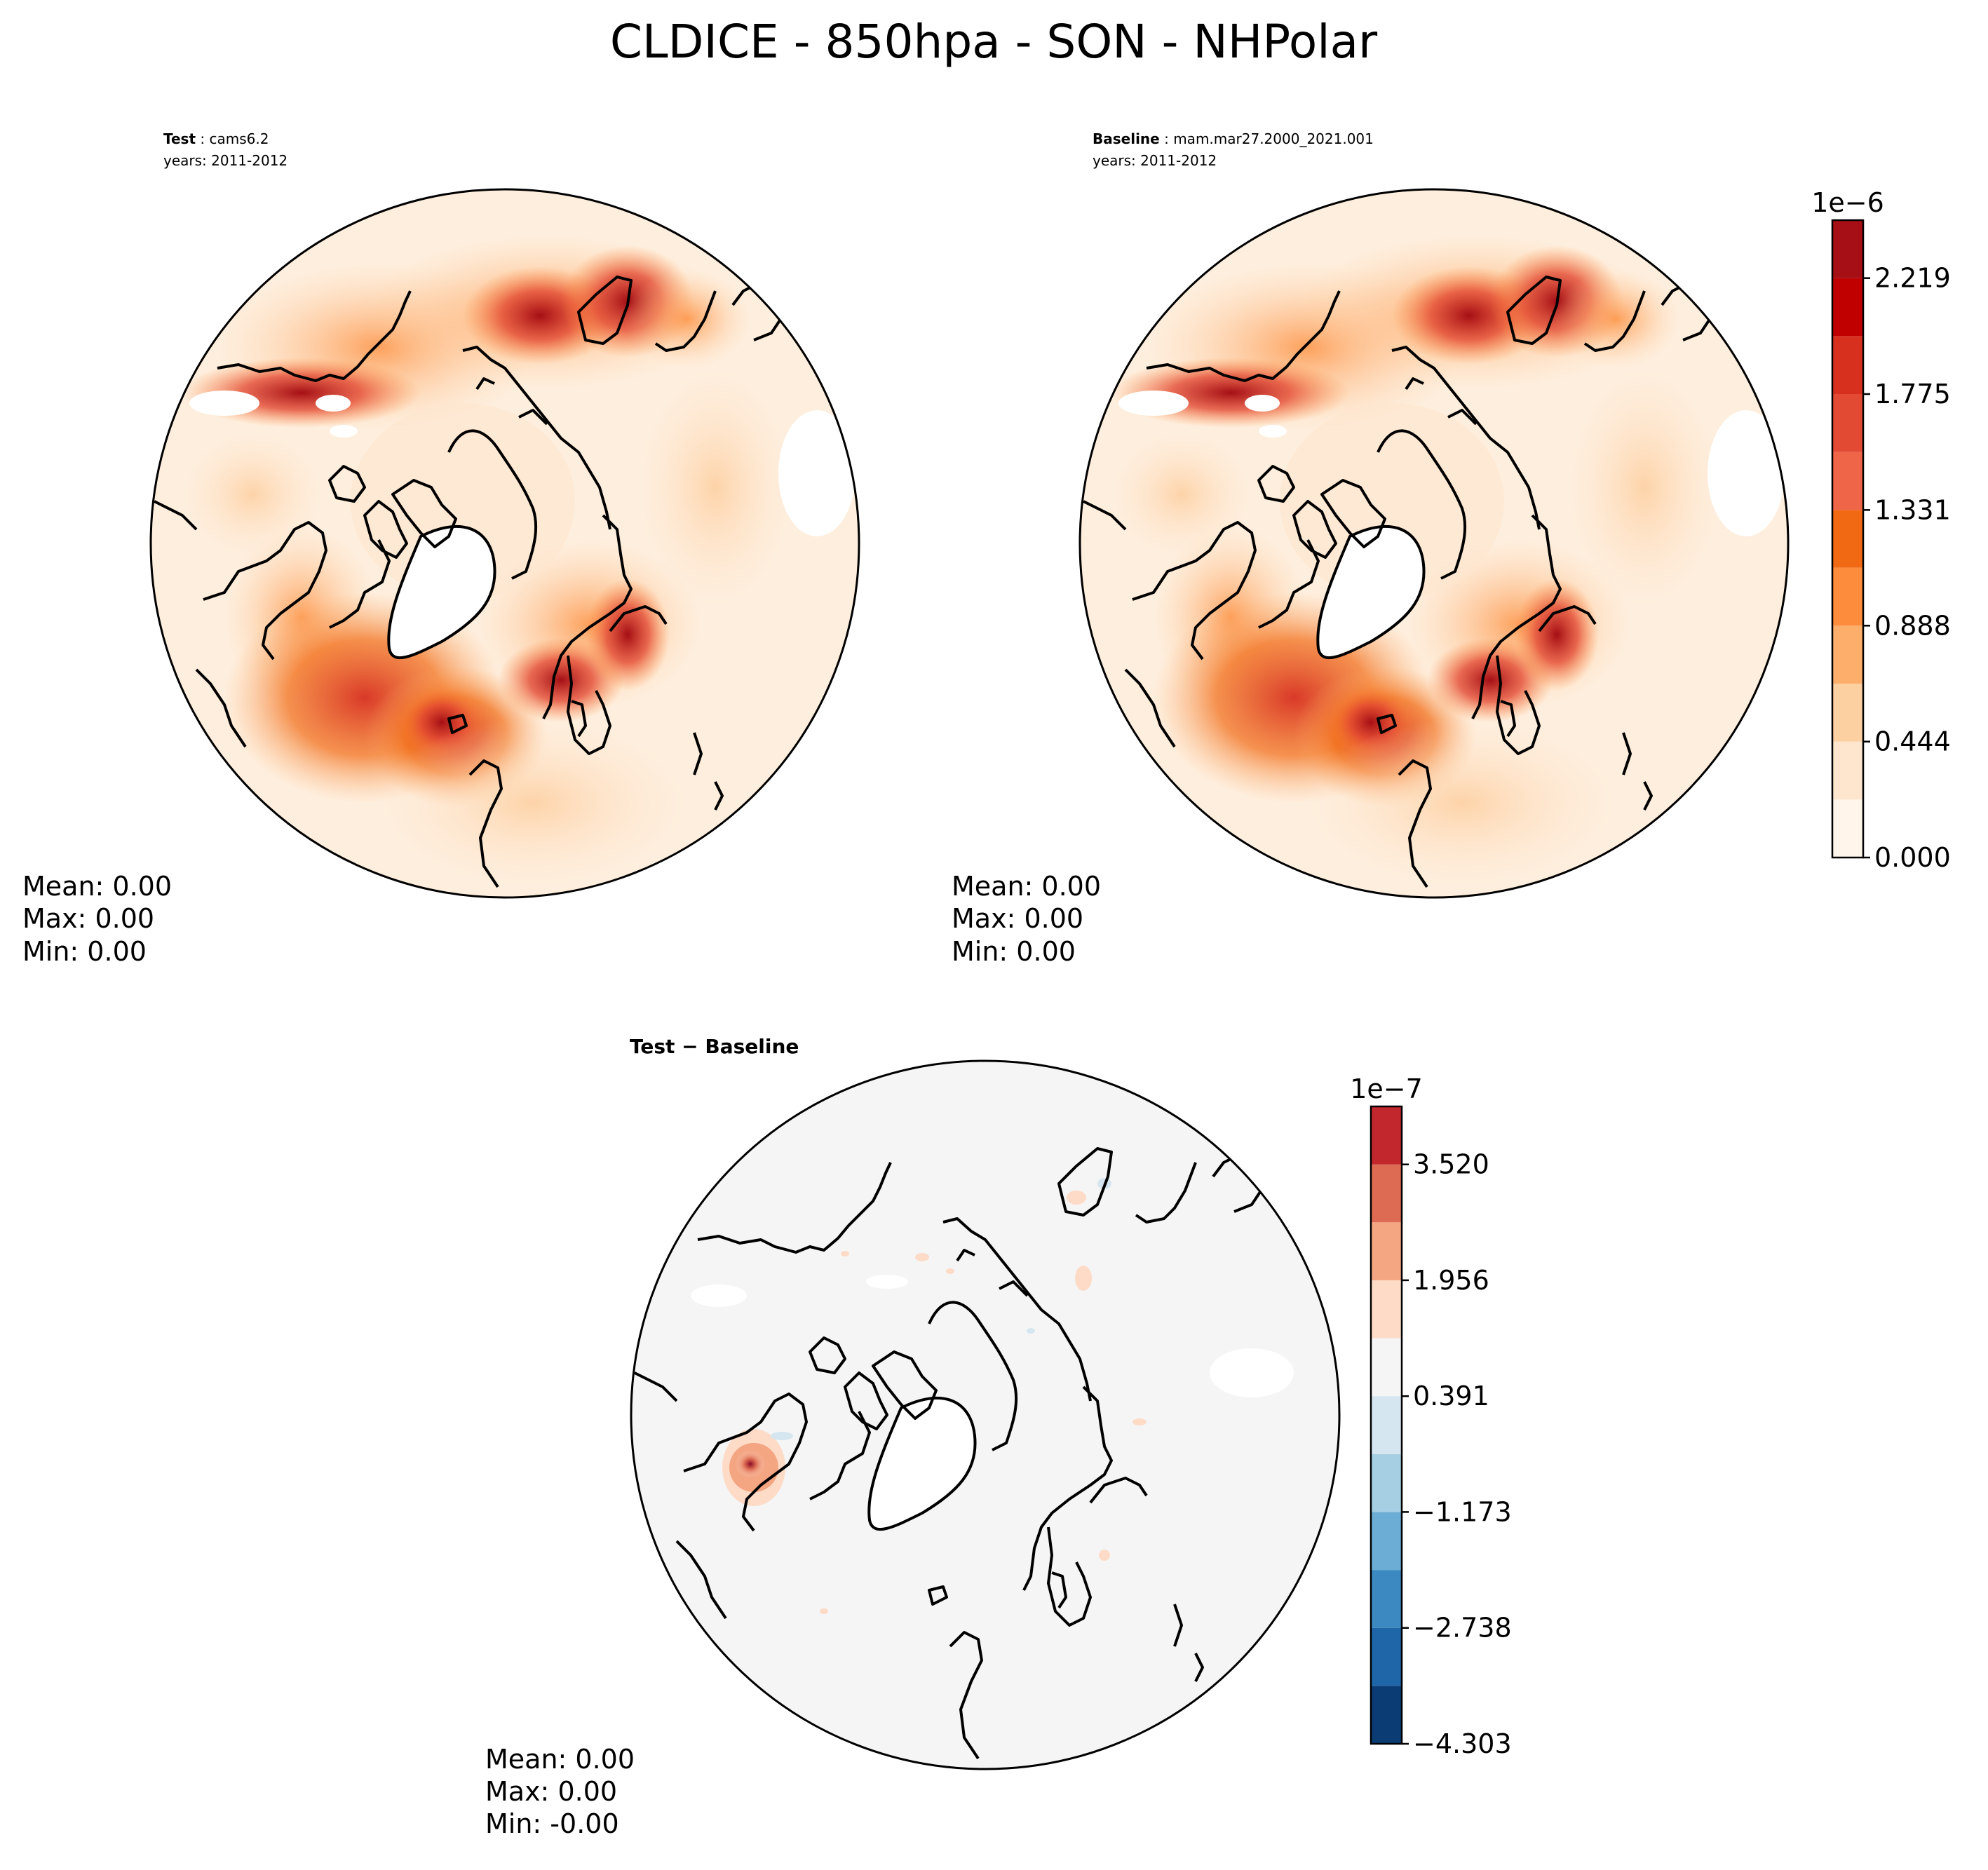  I want to click on panel-baseline-years: years: 2011-2012, so click(1155, 160).